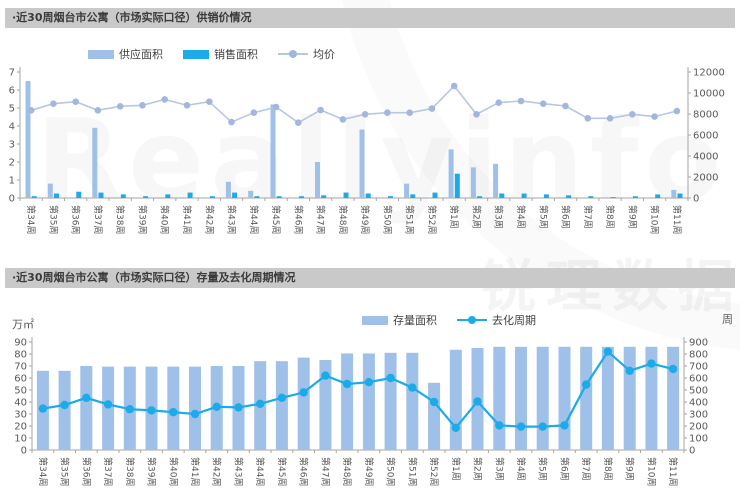  What do you see at coordinates (698, 379) in the screenshot?
I see `svg-text: 600` at bounding box center [698, 379].